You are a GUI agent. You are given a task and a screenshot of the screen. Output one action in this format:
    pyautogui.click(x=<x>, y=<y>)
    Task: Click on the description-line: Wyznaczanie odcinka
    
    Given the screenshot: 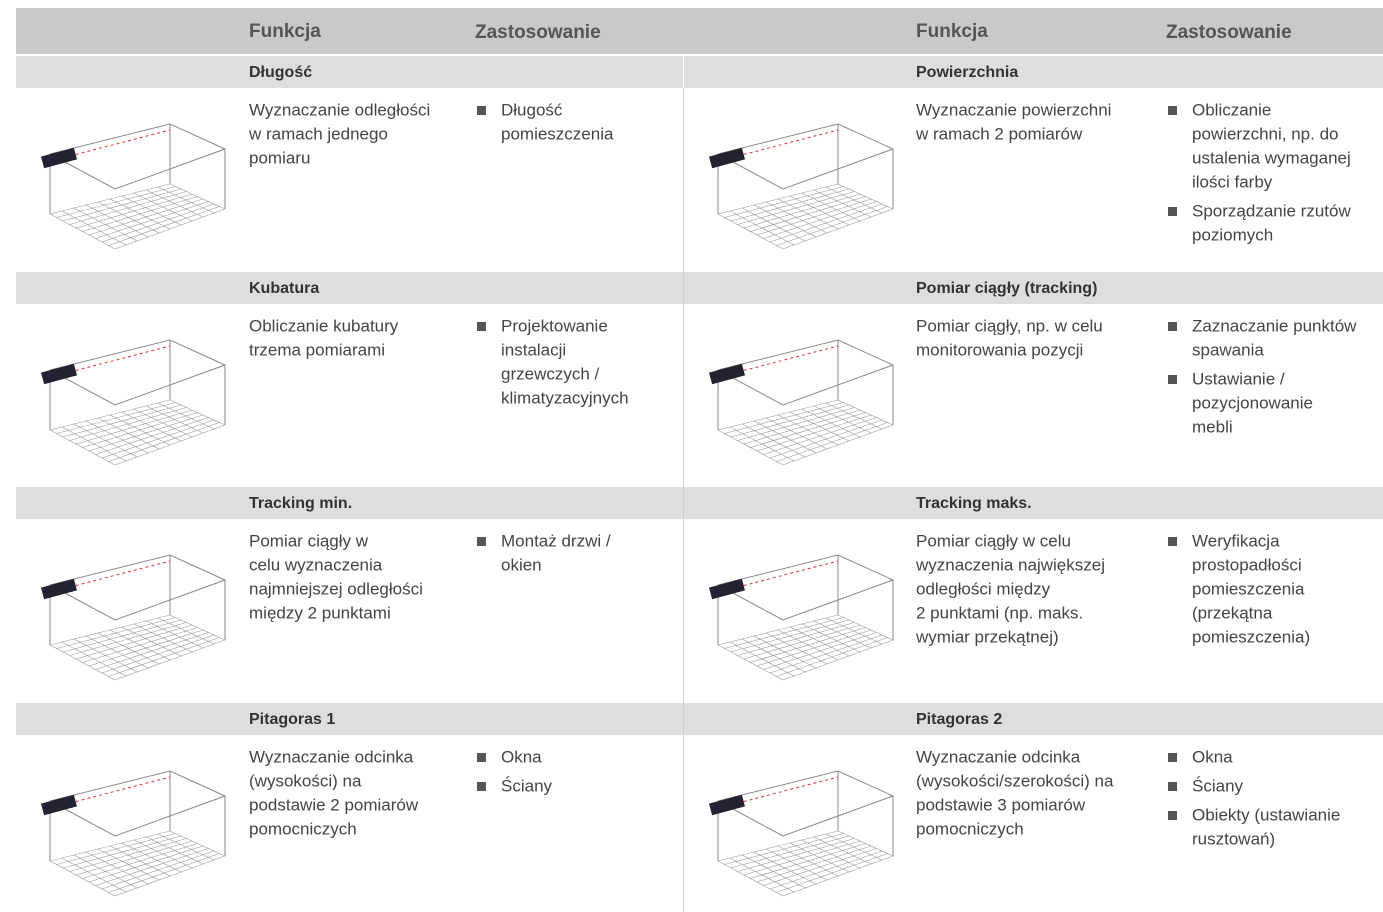 What is the action you would take?
    pyautogui.click(x=331, y=756)
    